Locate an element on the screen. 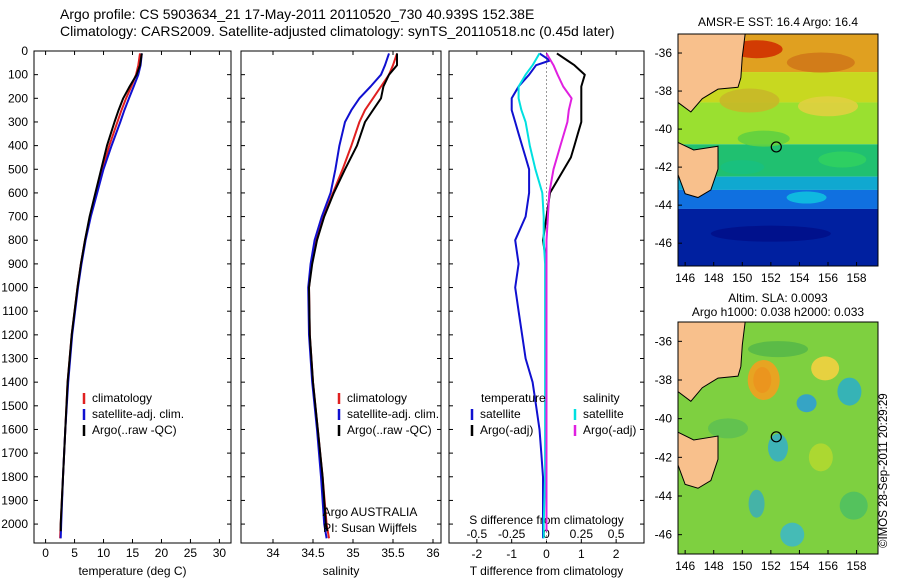  x2-tick-label: 0.25 is located at coordinates (582, 534).